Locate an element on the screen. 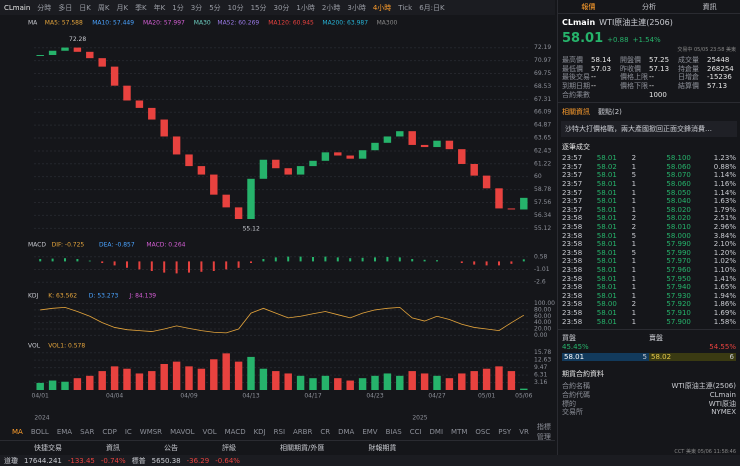  indicator-tab: RSI is located at coordinates (279, 432).